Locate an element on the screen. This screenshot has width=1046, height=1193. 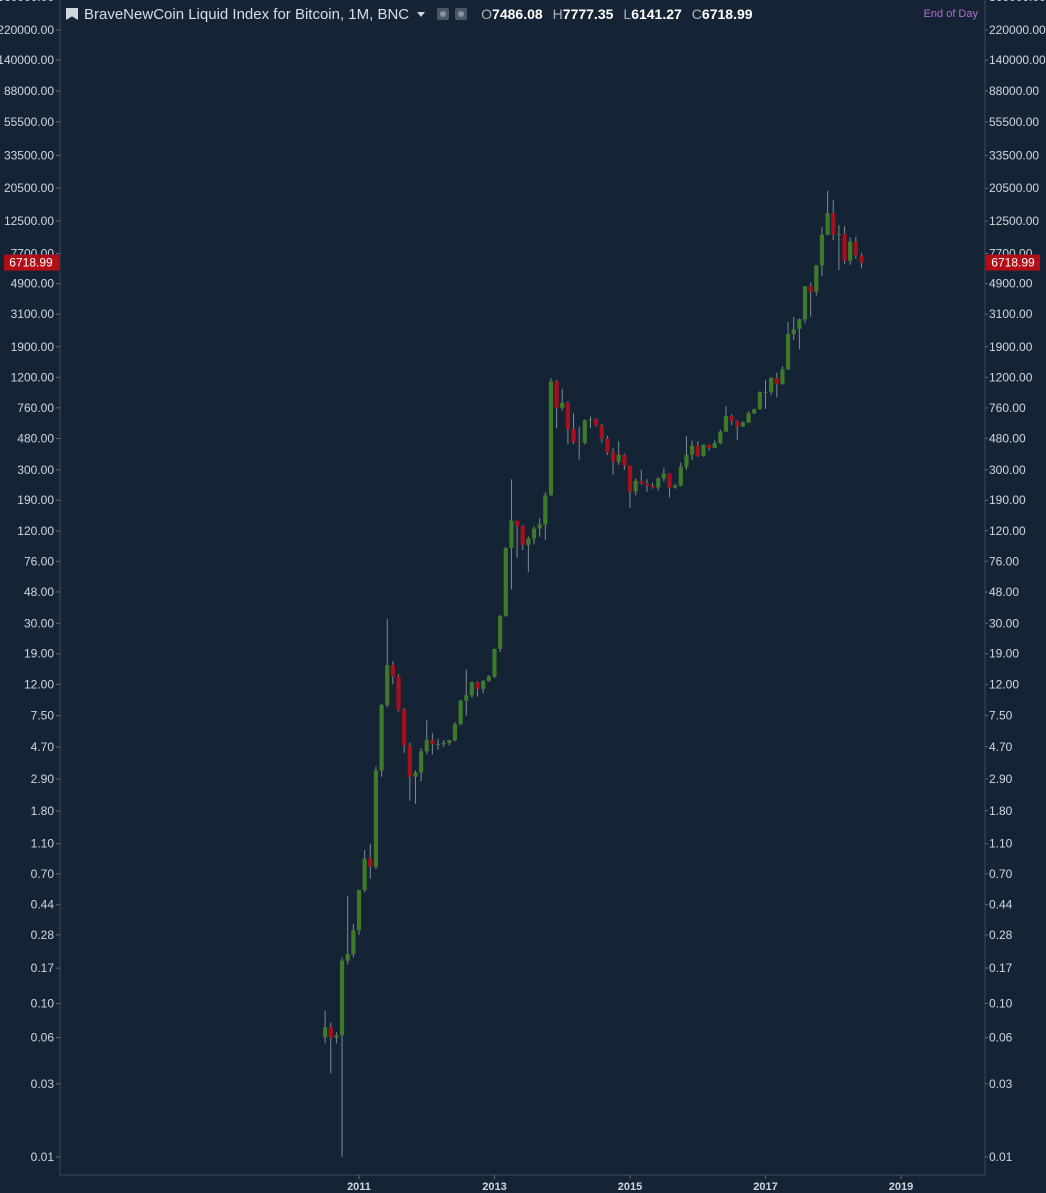
y-tick-label-left: 120.00 is located at coordinates (35, 531).